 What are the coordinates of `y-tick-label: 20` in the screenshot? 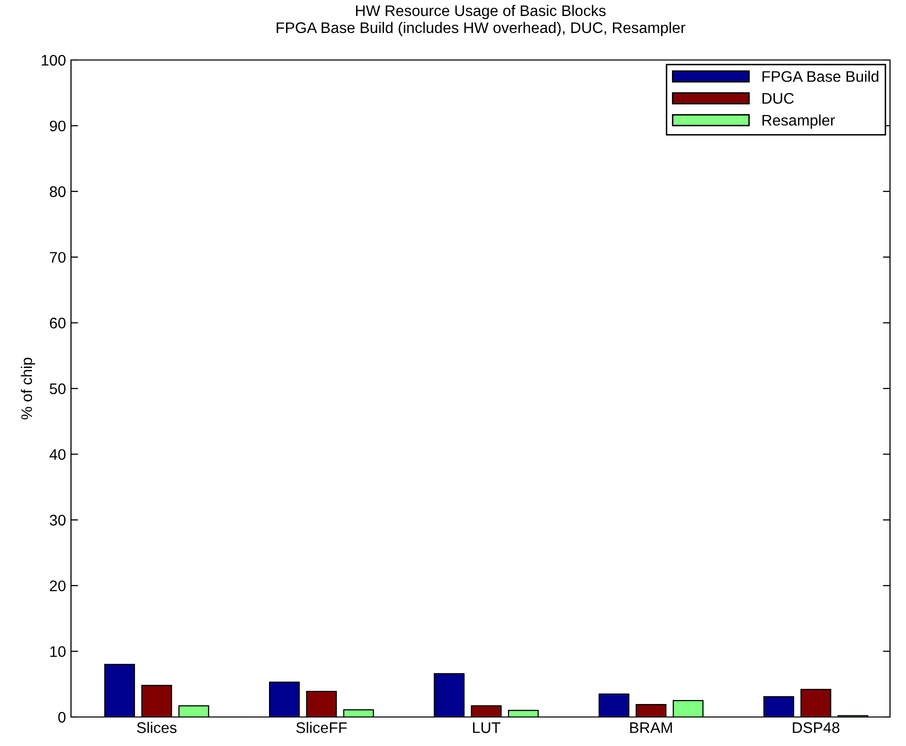 It's located at (58, 586).